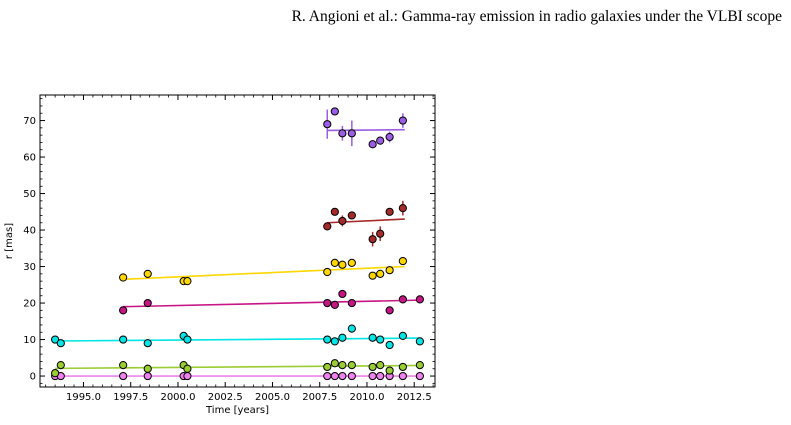 The image size is (791, 425). What do you see at coordinates (83, 397) in the screenshot?
I see `x-tick-label-0: 1995.0` at bounding box center [83, 397].